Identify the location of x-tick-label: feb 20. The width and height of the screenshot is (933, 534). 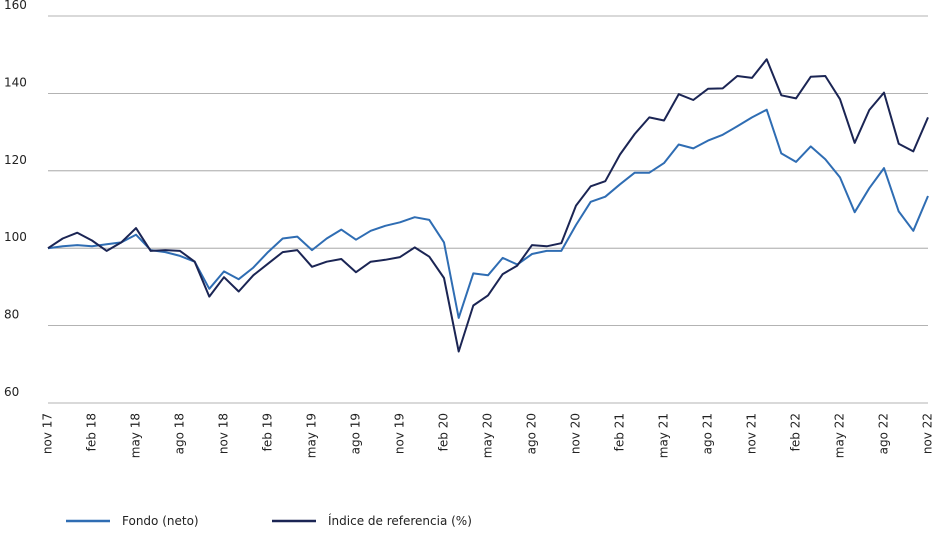
(444, 432).